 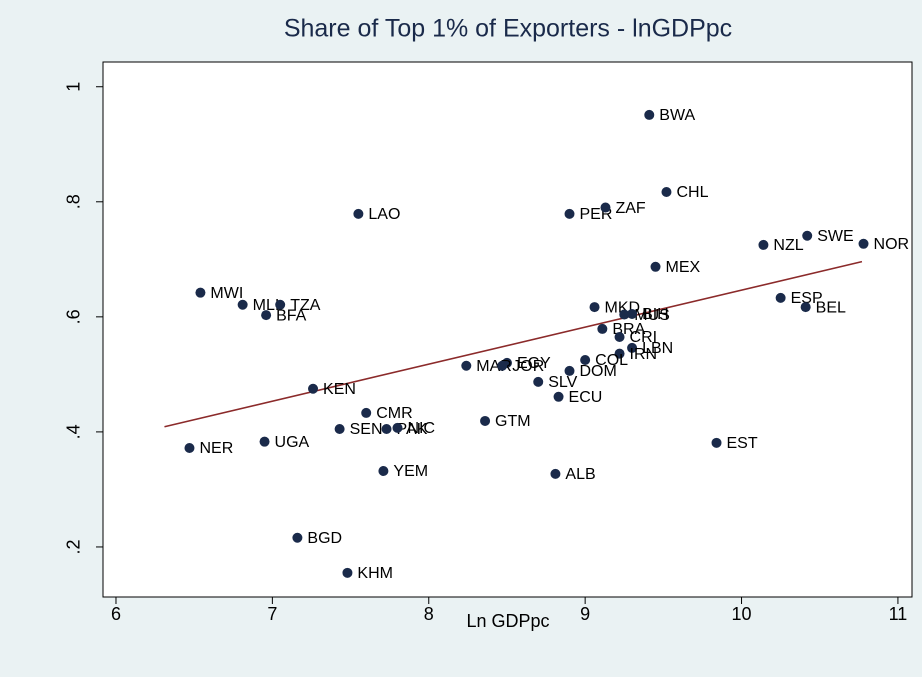 I want to click on y-tick-label: .4, so click(x=74, y=431).